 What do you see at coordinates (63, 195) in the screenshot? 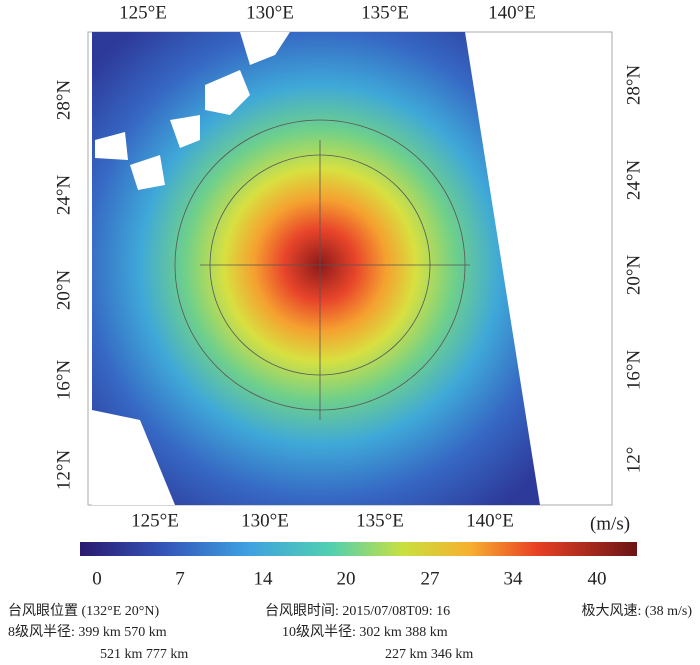
I see `left-axis-label: 24°N` at bounding box center [63, 195].